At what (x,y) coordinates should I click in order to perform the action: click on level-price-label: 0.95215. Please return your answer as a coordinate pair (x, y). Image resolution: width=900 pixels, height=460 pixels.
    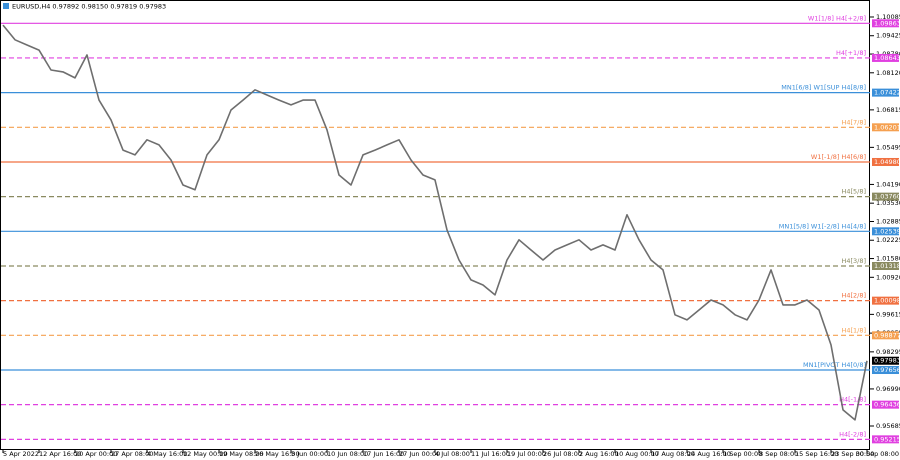
    Looking at the image, I should click on (887, 439).